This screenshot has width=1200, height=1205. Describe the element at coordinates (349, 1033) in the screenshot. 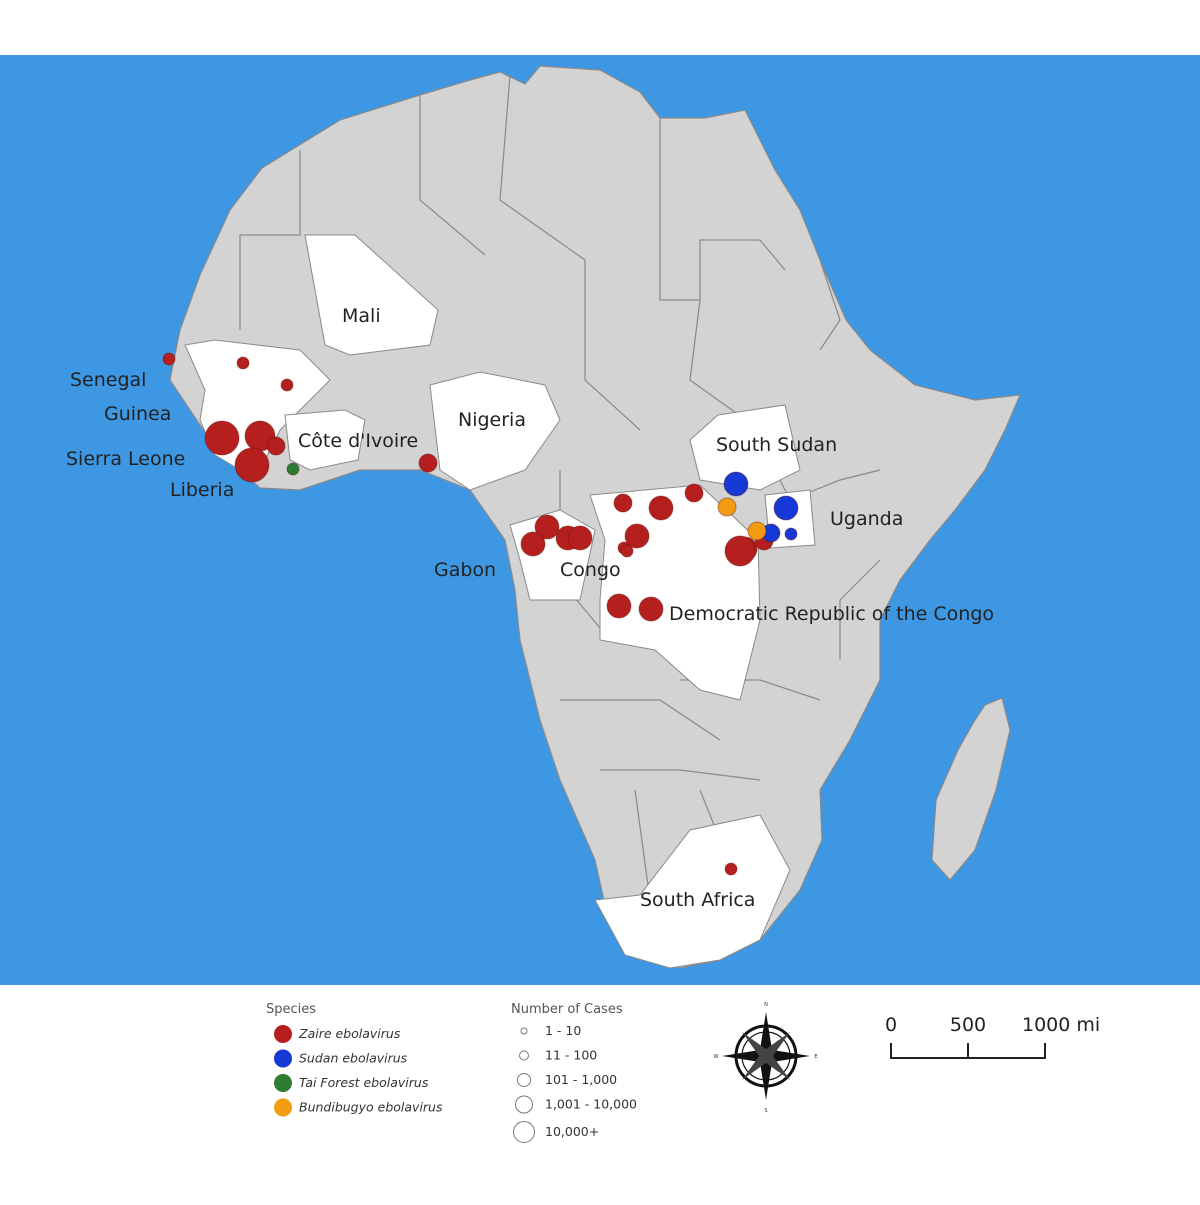

I see `legend-species-label: Zaire ebolavirus` at that location.